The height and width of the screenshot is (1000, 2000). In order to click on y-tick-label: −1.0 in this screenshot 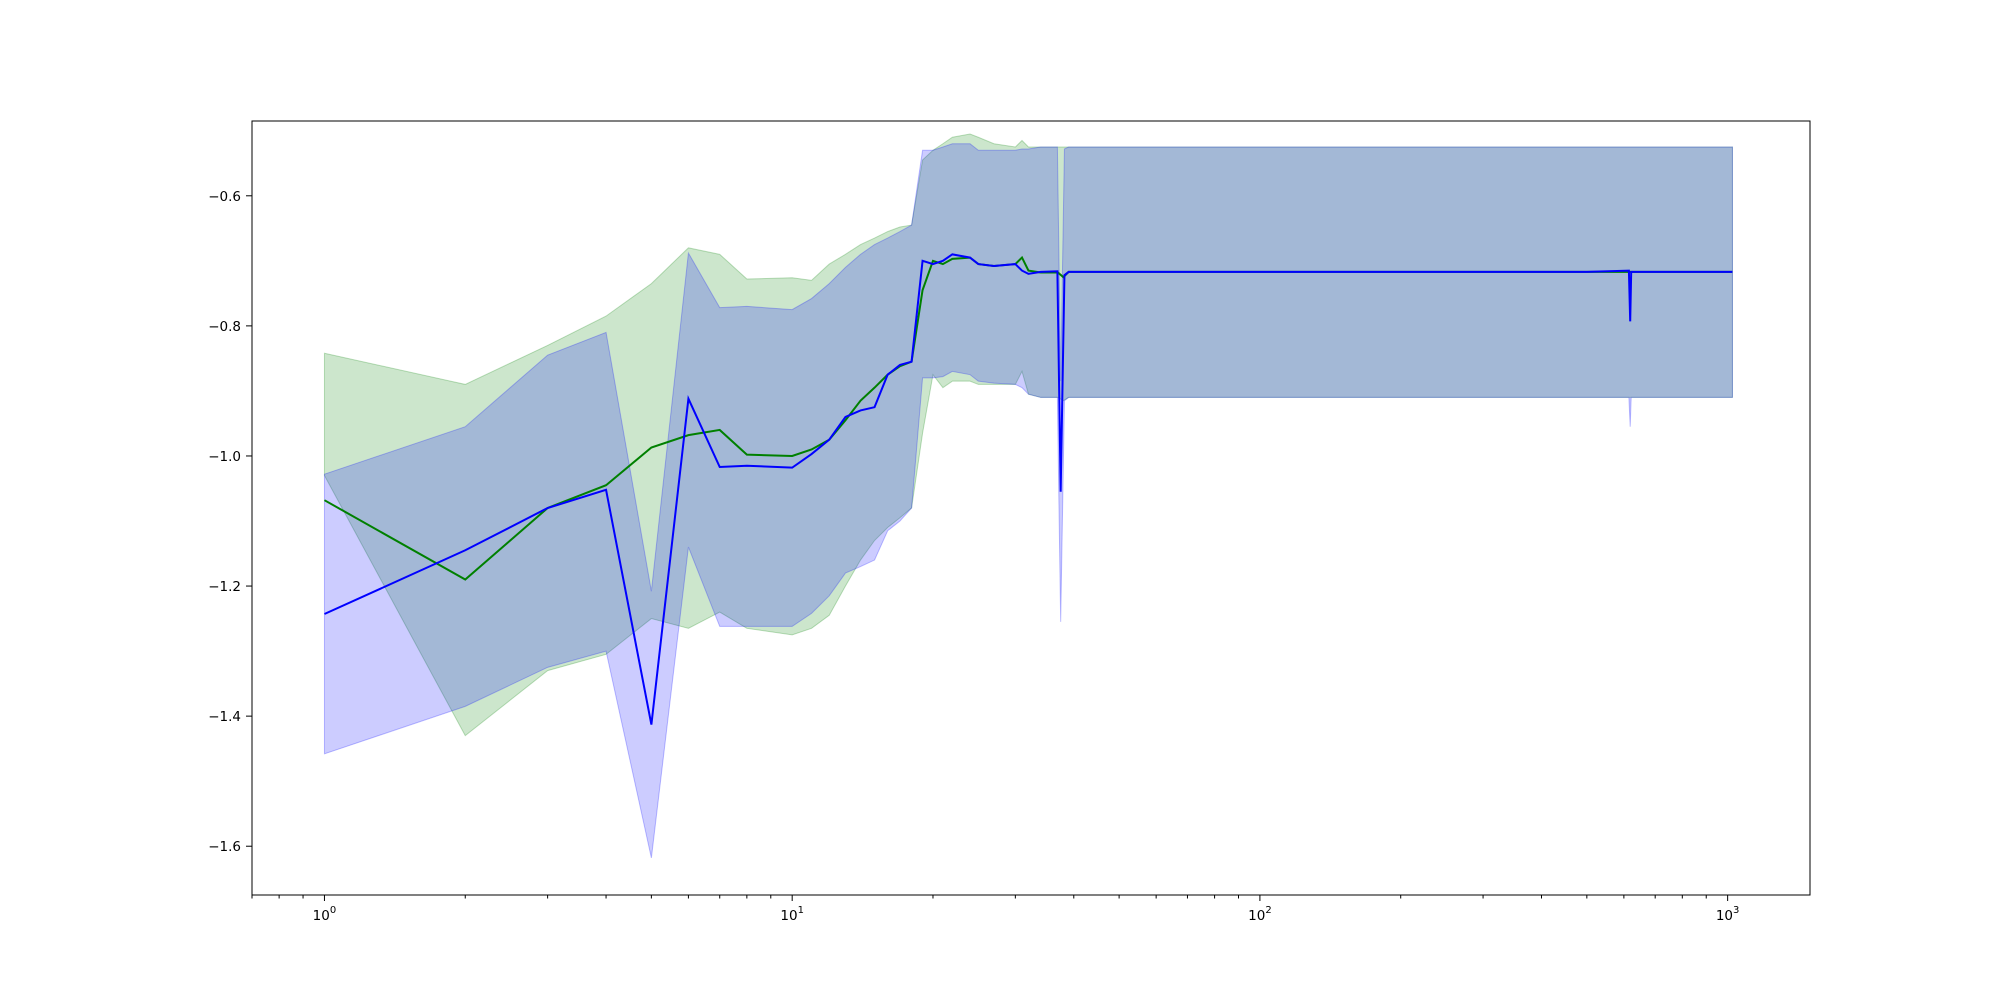, I will do `click(224, 457)`.